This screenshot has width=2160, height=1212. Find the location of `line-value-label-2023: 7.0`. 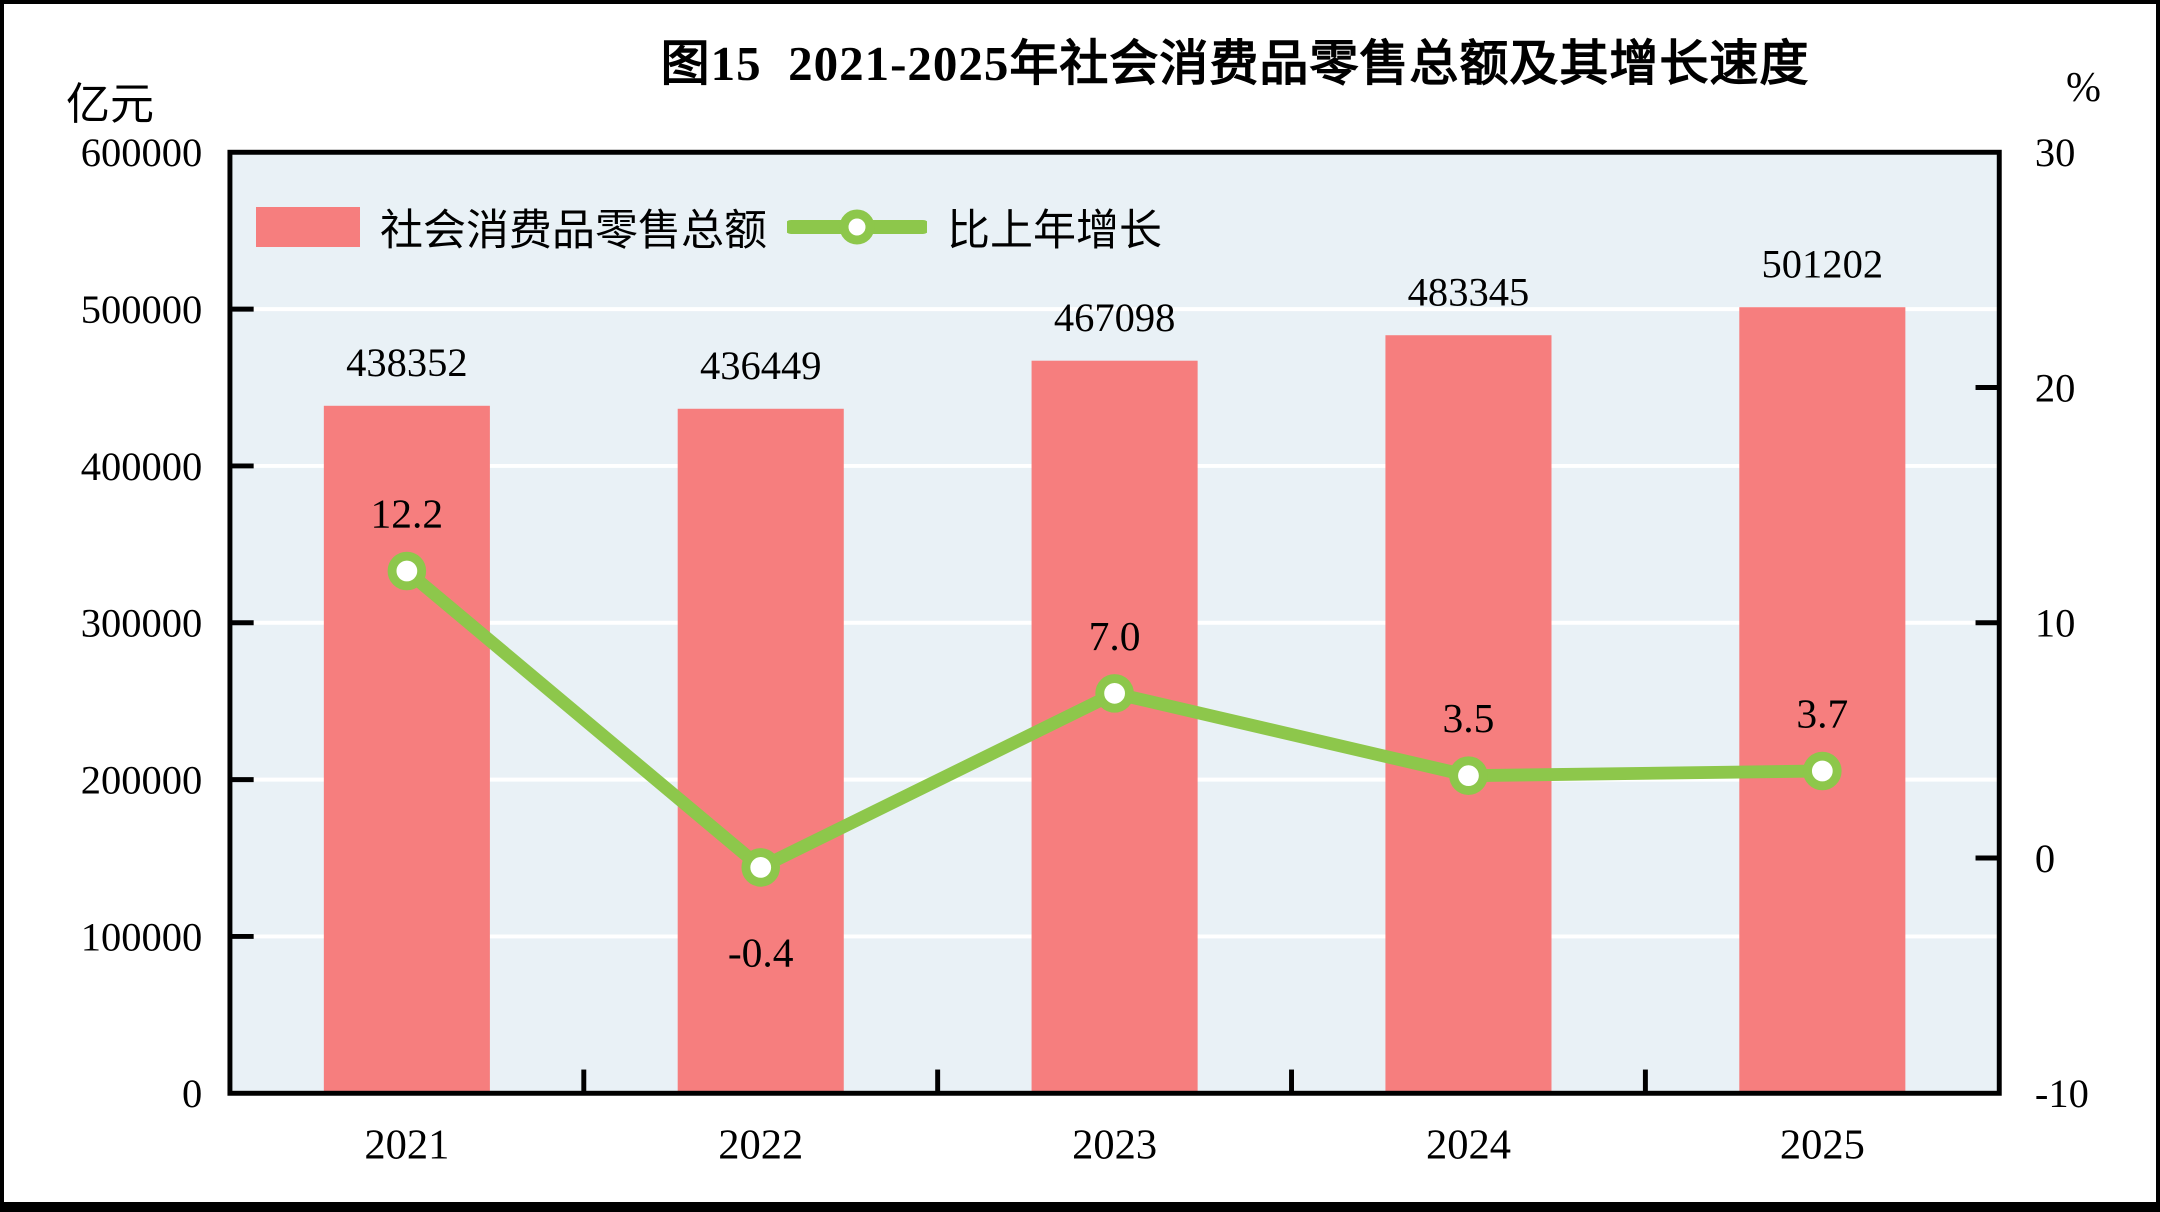

line-value-label-2023: 7.0 is located at coordinates (1115, 636).